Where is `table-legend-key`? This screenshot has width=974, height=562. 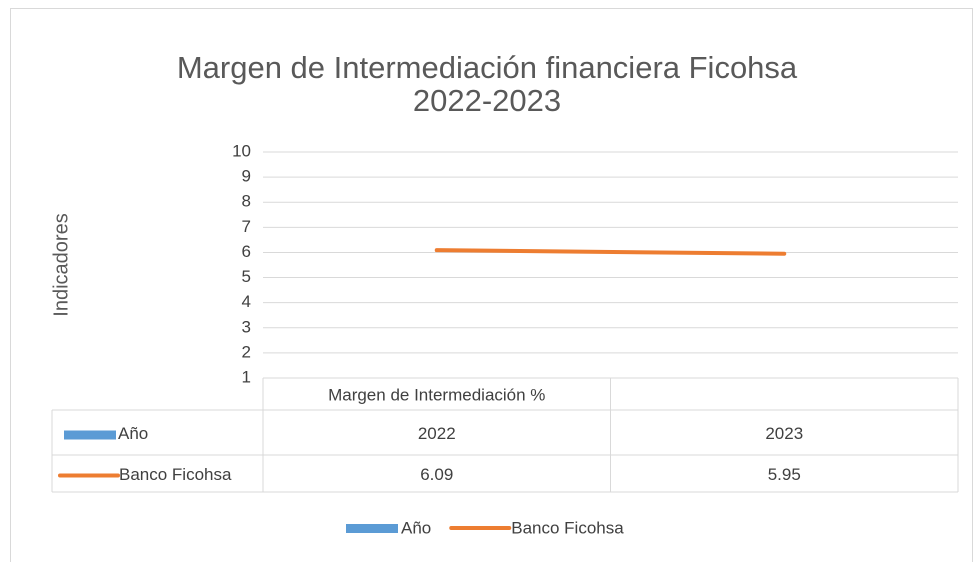
table-legend-key is located at coordinates (90, 435).